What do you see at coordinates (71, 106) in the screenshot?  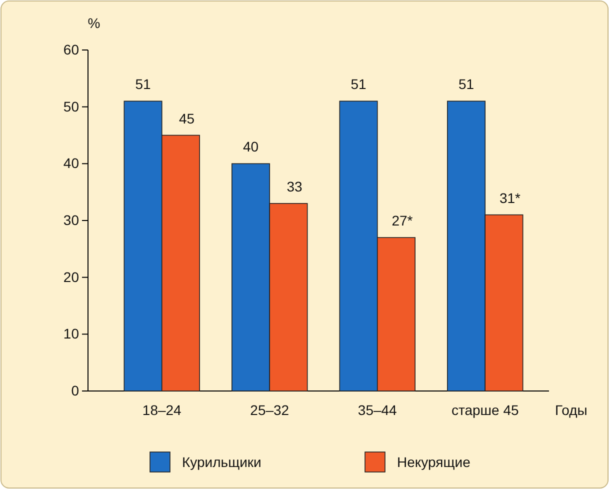 I see `y-tick-label: 50` at bounding box center [71, 106].